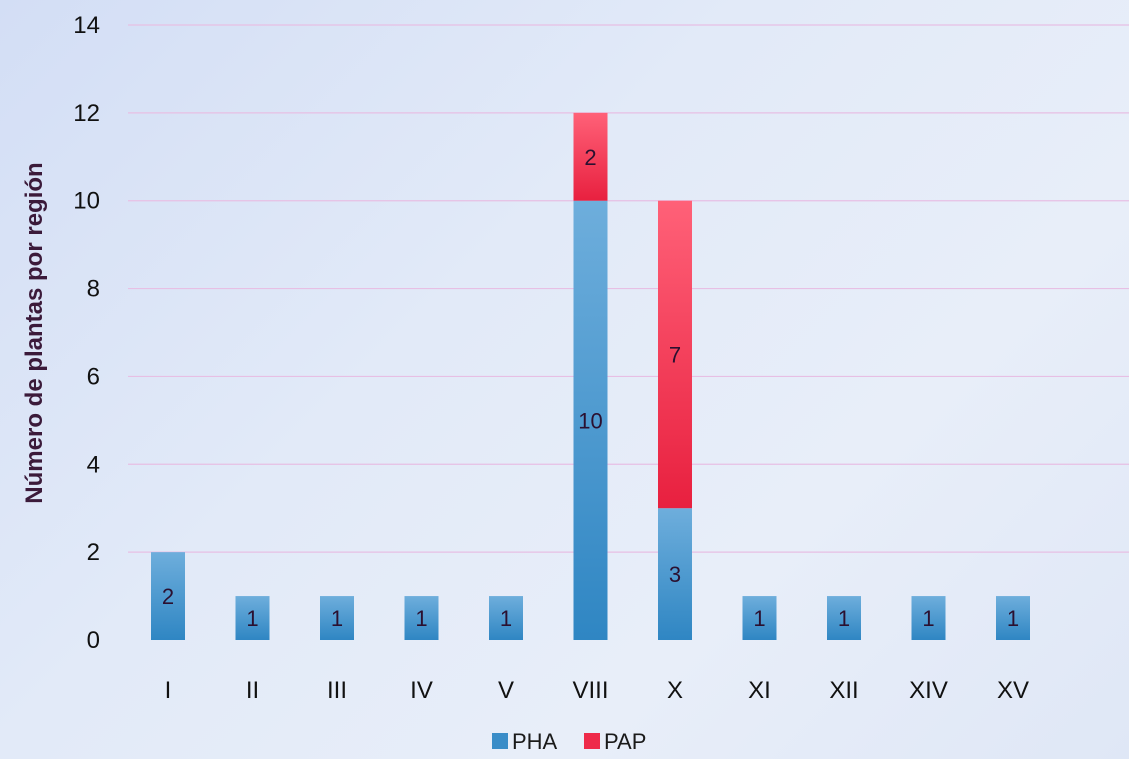  I want to click on bar-pap-x, so click(675, 354).